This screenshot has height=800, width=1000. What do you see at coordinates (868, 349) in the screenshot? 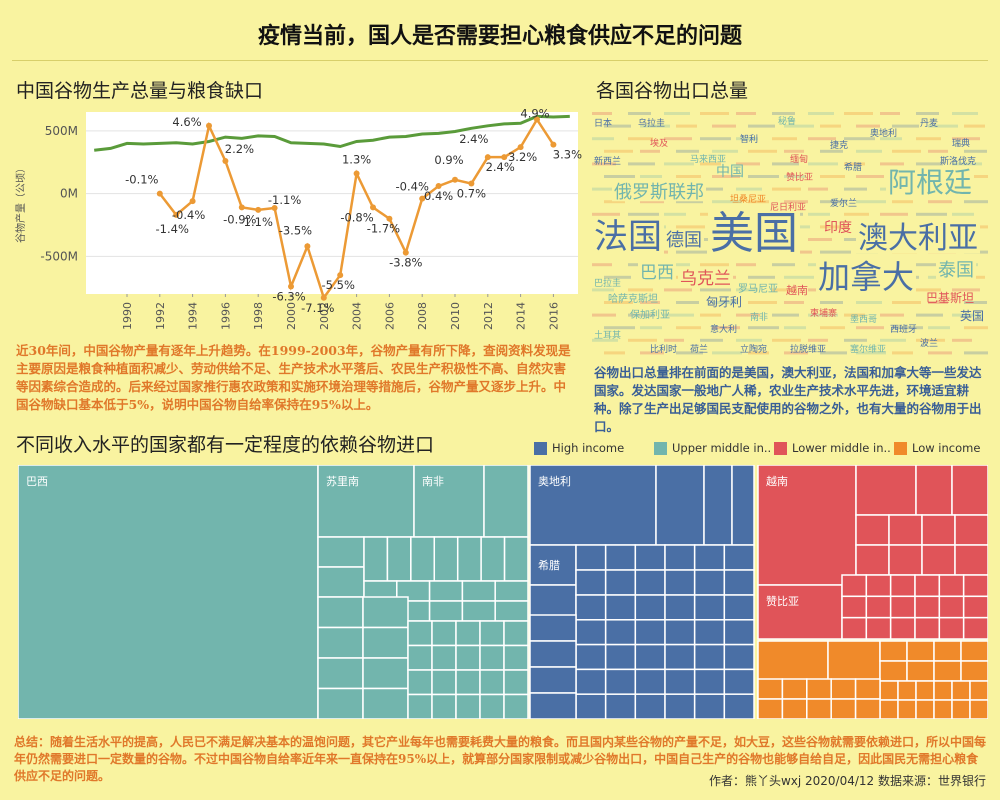
I see `cloud-word: 塞尔维亚` at bounding box center [868, 349].